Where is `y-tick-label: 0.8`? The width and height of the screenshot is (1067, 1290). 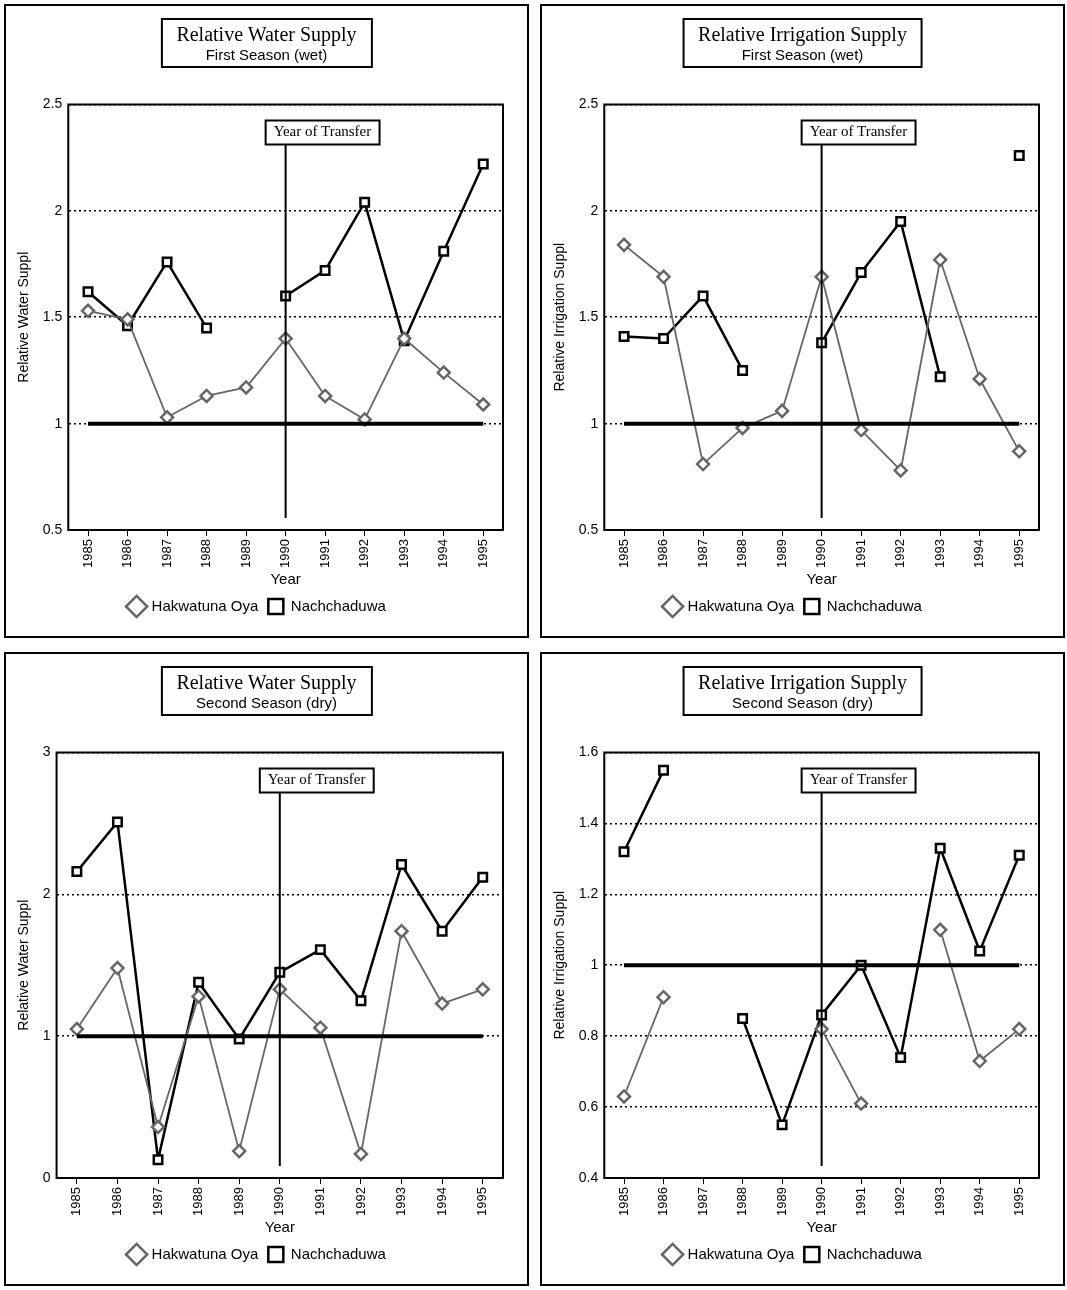
y-tick-label: 0.8 is located at coordinates (588, 1035).